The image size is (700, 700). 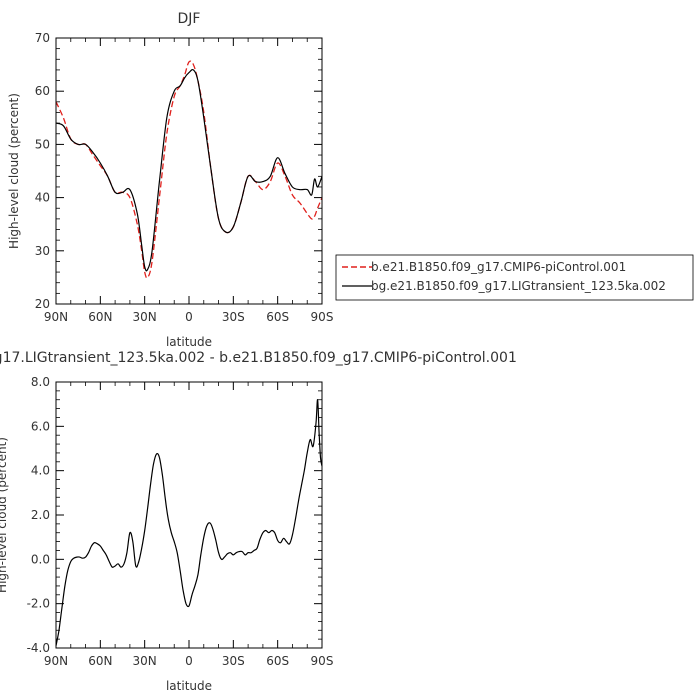 I want to click on top-ytick-label: 30, so click(x=42, y=251).